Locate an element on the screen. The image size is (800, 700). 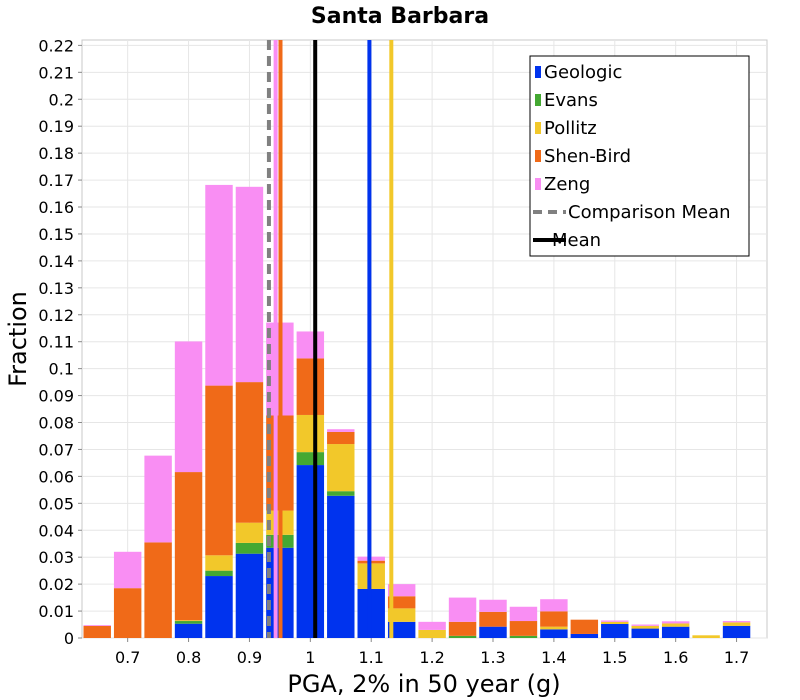
x-tick-label: 1.5 is located at coordinates (614, 657).